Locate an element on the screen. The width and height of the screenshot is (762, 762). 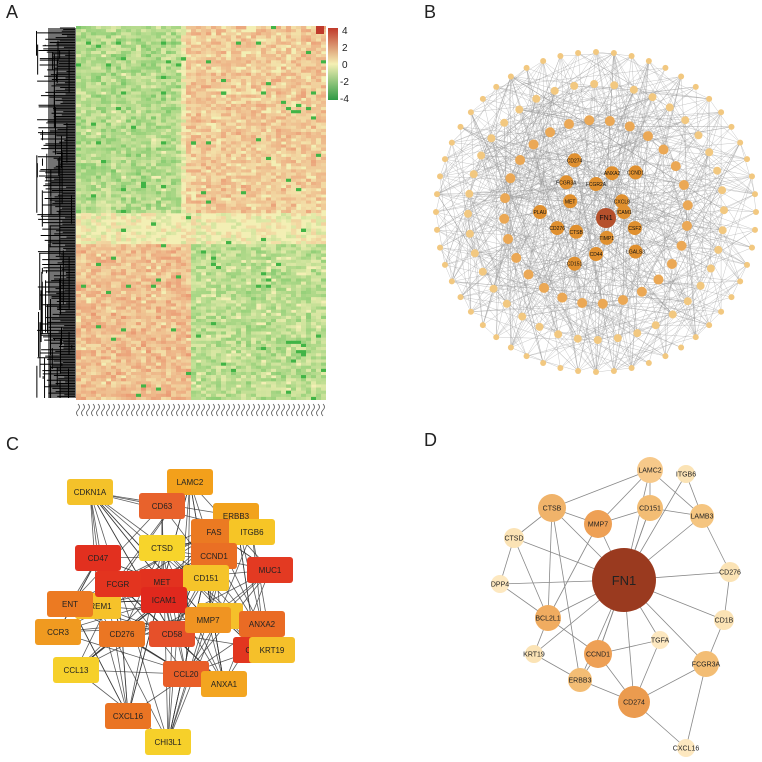
network-b-node-label: MET is located at coordinates (570, 202).